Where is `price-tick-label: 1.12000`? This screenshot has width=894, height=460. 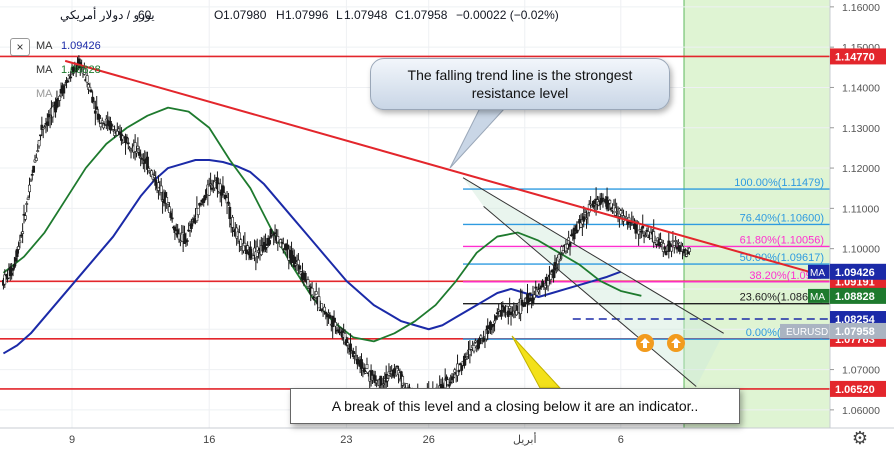 price-tick-label: 1.12000 is located at coordinates (861, 169).